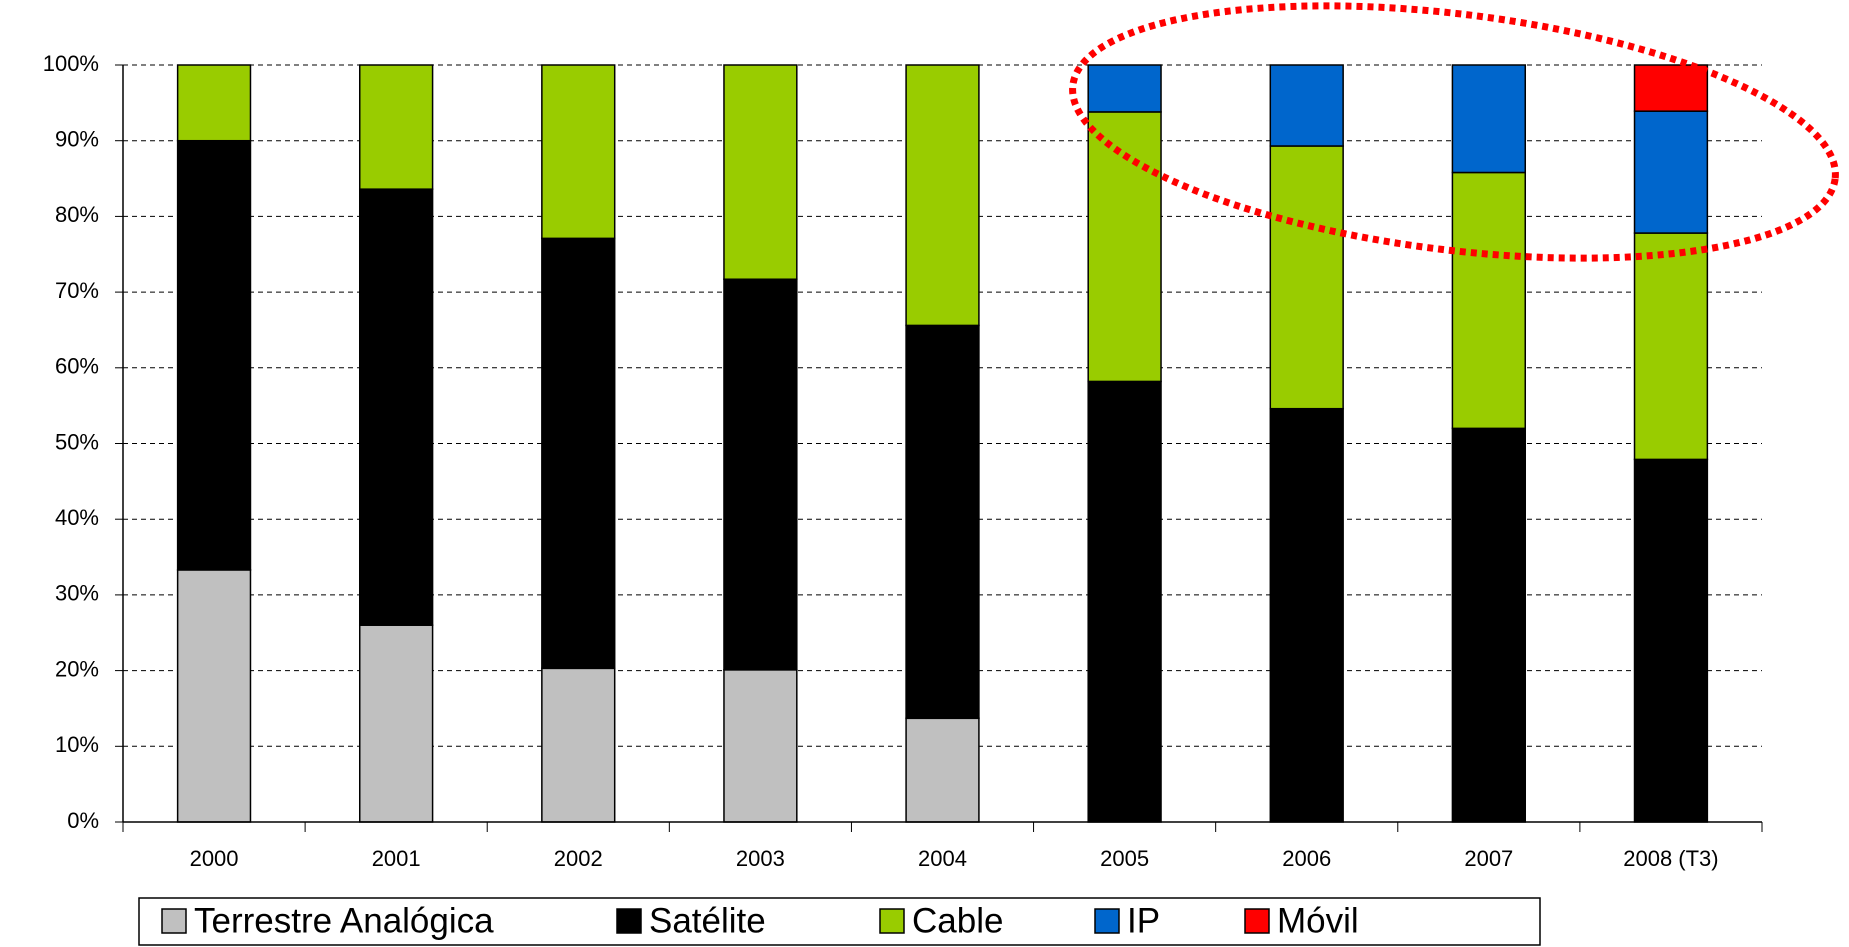 The width and height of the screenshot is (1849, 947). Describe the element at coordinates (396, 858) in the screenshot. I see `x-tick-label: 2001` at that location.